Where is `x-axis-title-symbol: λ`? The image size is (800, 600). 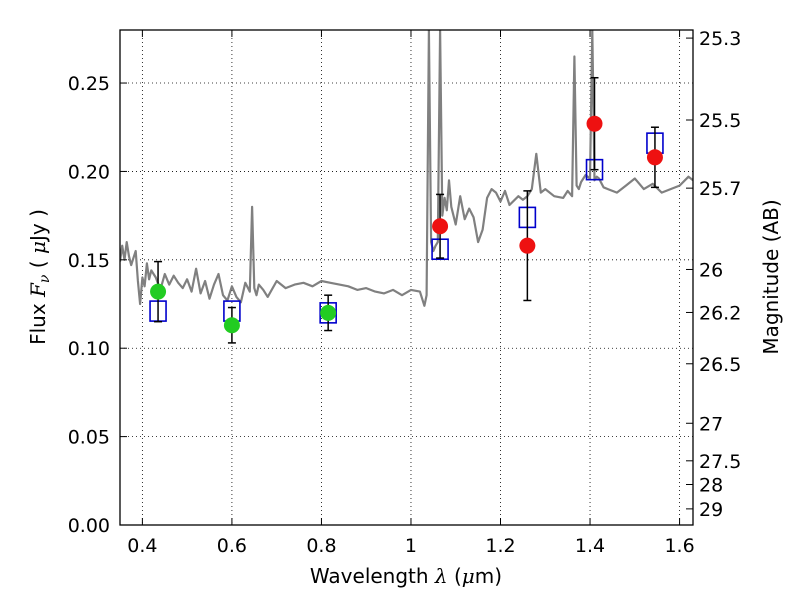
x-axis-title-symbol: λ is located at coordinates (441, 576).